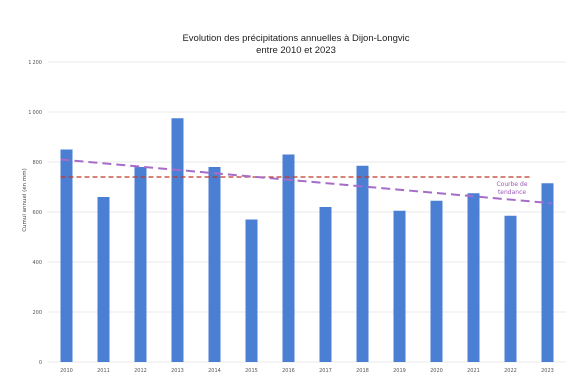  What do you see at coordinates (37, 313) in the screenshot?
I see `y-tick-label: 200` at bounding box center [37, 313].